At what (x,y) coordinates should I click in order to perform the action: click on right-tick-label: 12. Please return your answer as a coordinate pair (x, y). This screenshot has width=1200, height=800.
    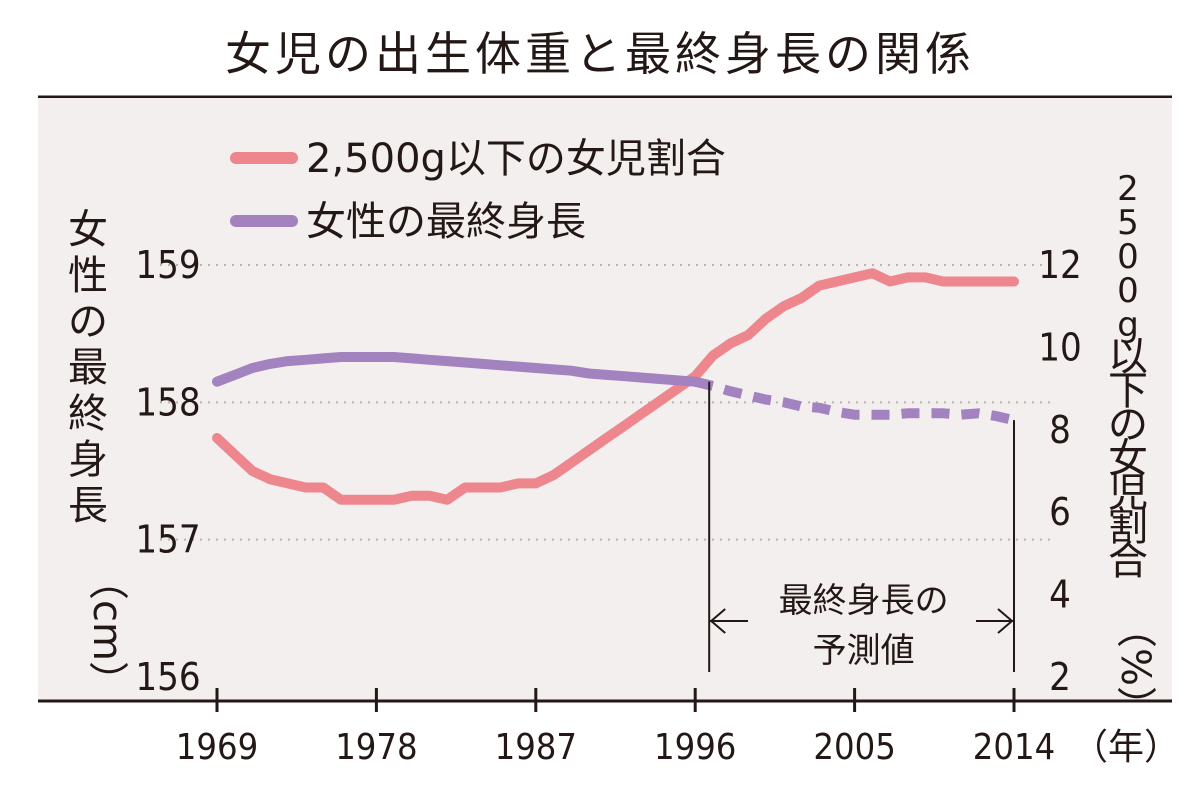
    Looking at the image, I should click on (1060, 265).